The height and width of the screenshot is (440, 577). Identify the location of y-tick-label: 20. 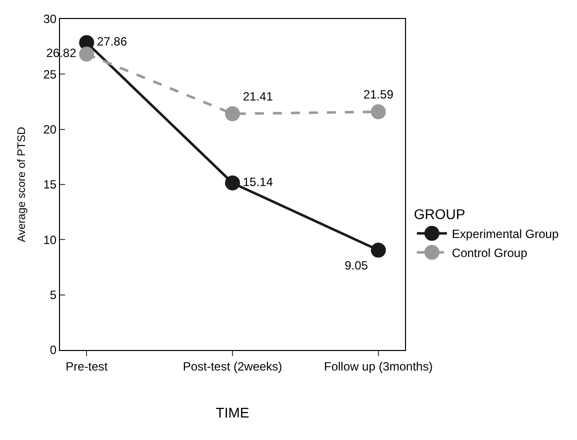
(50, 129).